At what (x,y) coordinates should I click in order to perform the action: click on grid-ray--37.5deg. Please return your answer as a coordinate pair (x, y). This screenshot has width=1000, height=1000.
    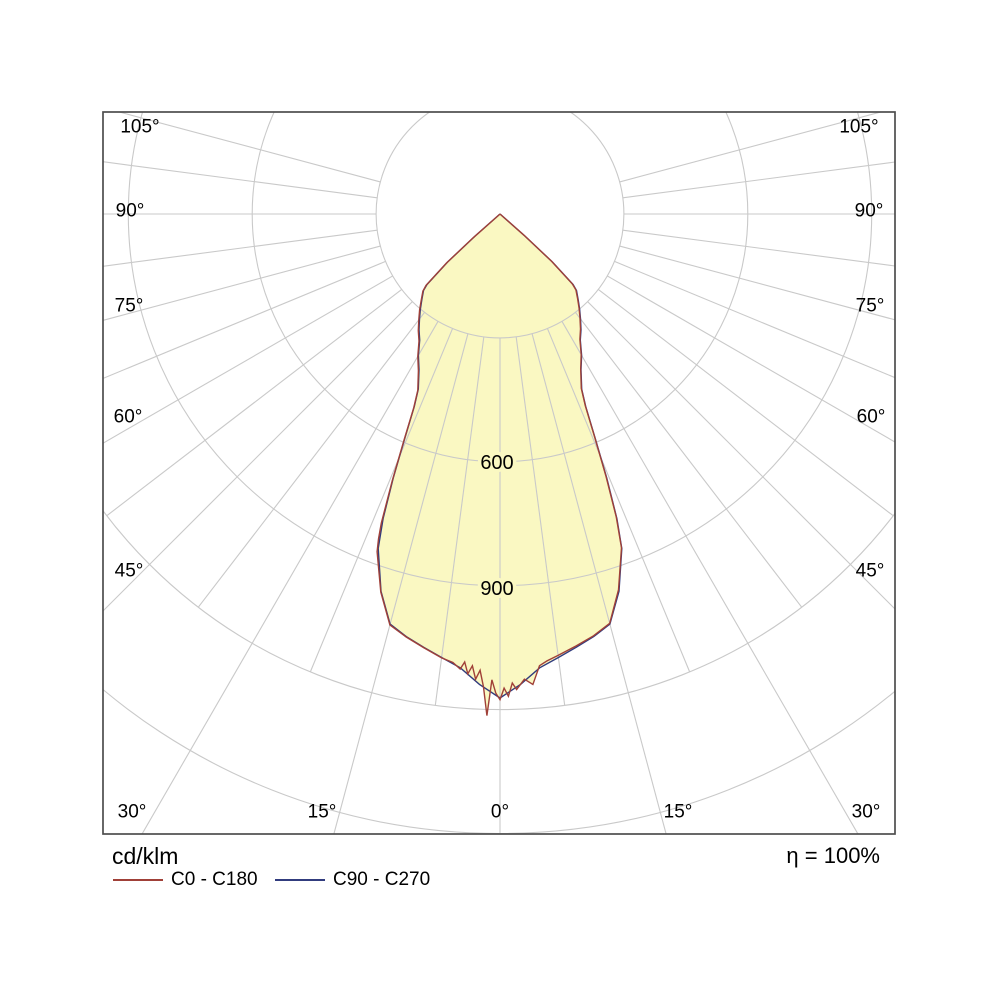
    Looking at the image, I should click on (311, 459).